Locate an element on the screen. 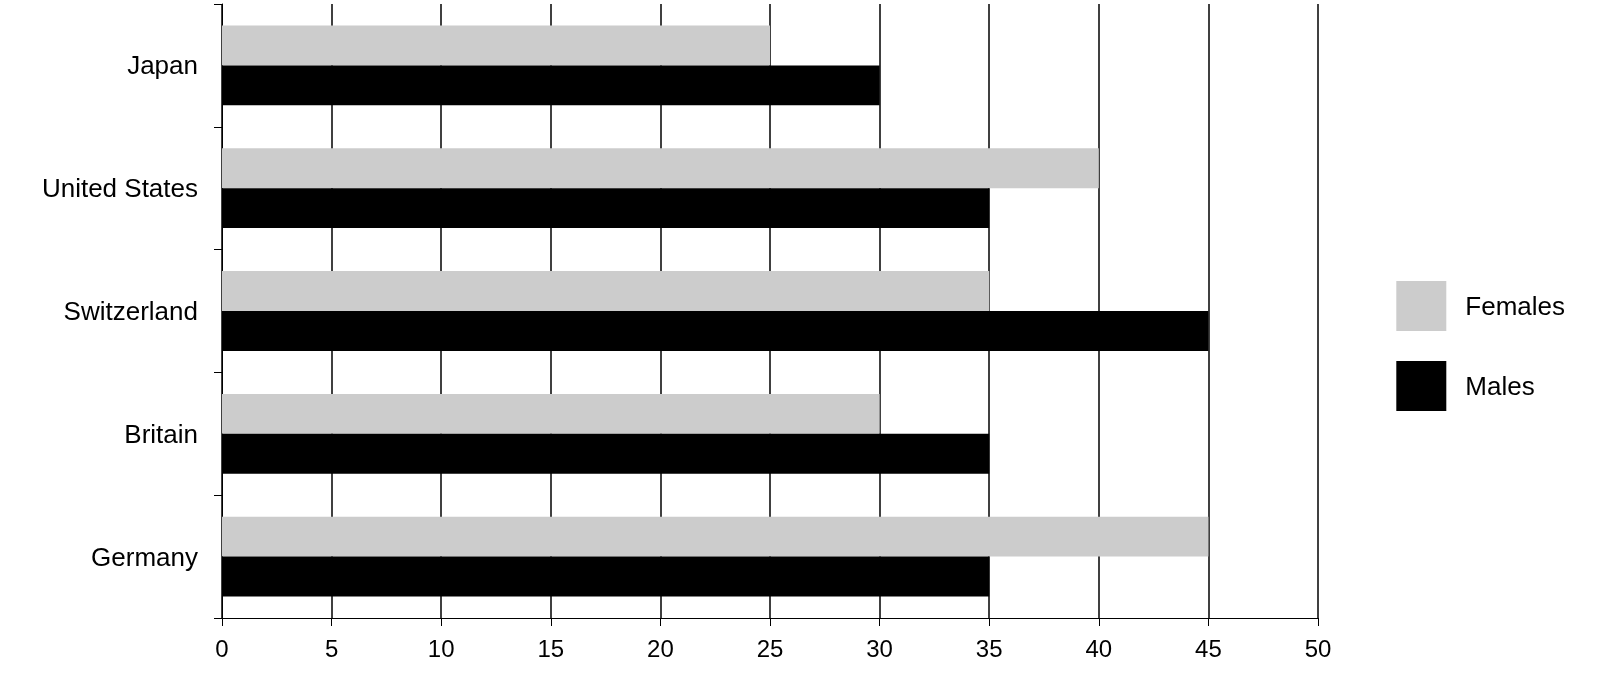 This screenshot has width=1600, height=692. x-tick-label: 40 is located at coordinates (1099, 648).